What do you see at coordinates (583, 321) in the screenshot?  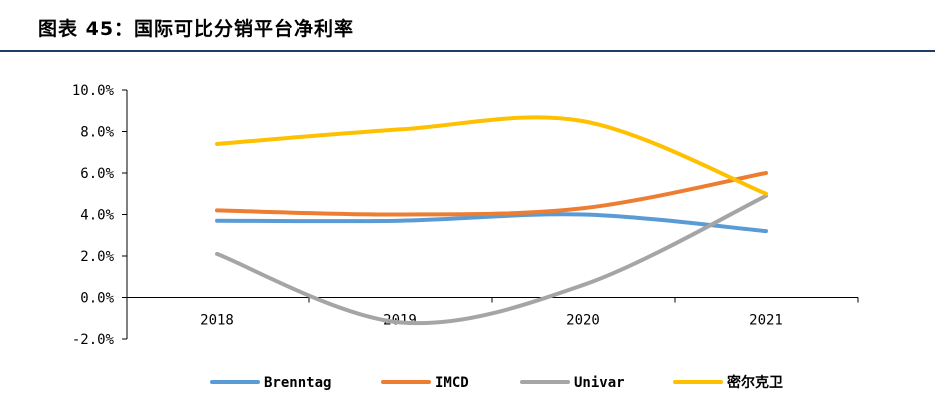 I see `x-tick-label: 2020` at bounding box center [583, 321].